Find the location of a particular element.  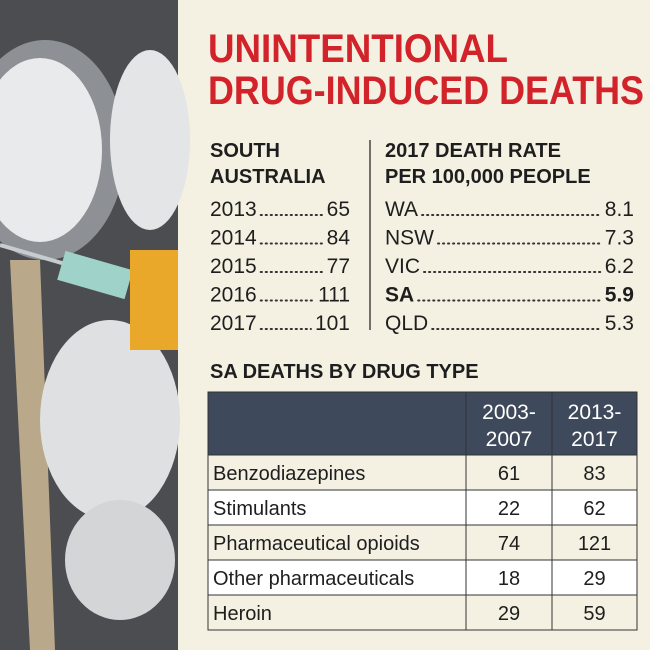

column-heading: SOUTH is located at coordinates (245, 151).